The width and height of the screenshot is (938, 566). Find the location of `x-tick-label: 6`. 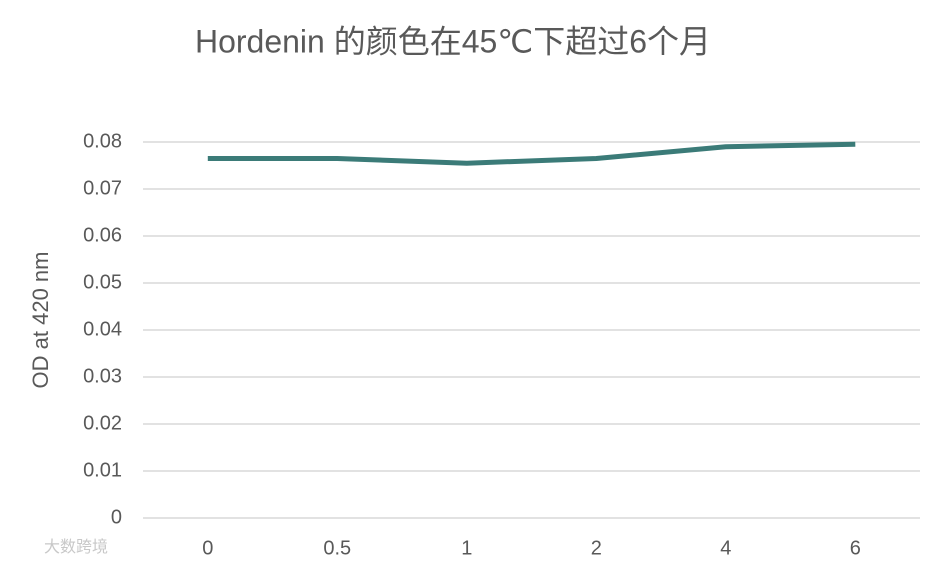

x-tick-label: 6 is located at coordinates (855, 548).